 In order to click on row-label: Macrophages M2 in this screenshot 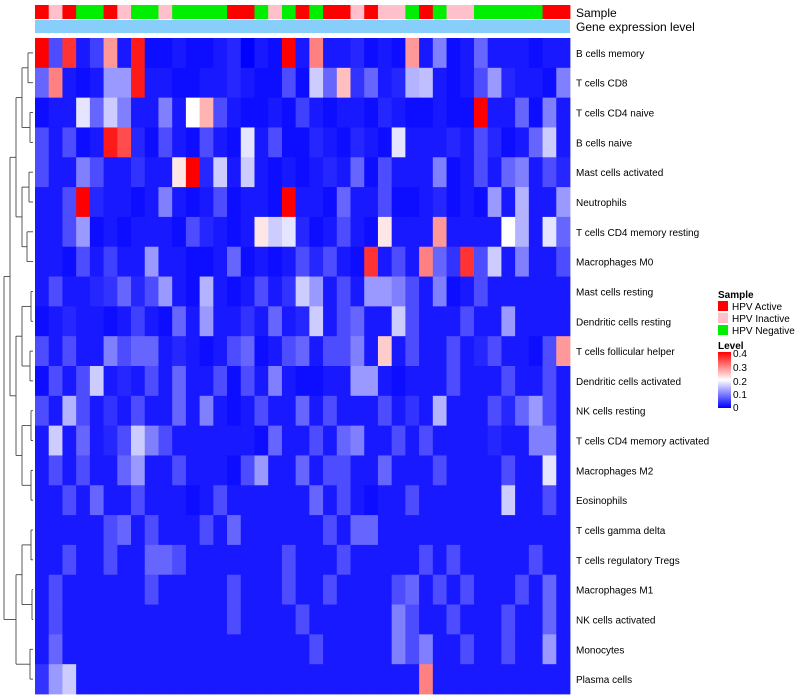, I will do `click(615, 471)`.